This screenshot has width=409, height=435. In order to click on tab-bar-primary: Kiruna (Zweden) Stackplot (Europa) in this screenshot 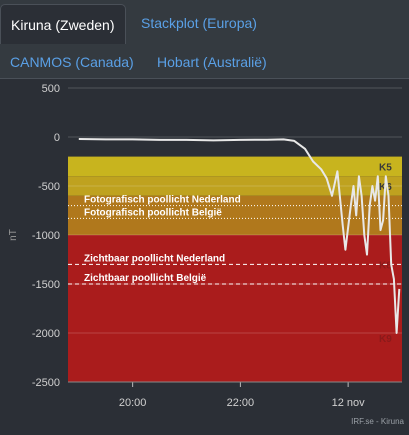, I will do `click(204, 22)`.